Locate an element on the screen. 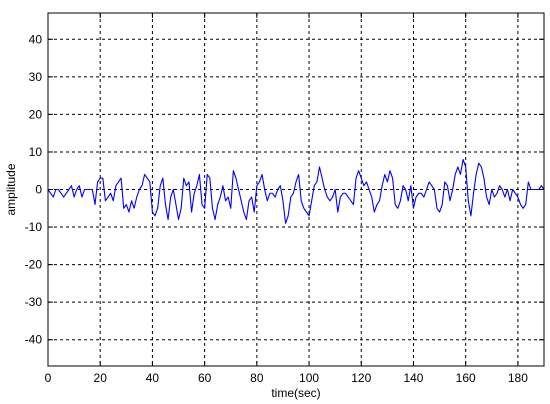 This screenshot has height=404, width=550. series-line is located at coordinates (296, 191).